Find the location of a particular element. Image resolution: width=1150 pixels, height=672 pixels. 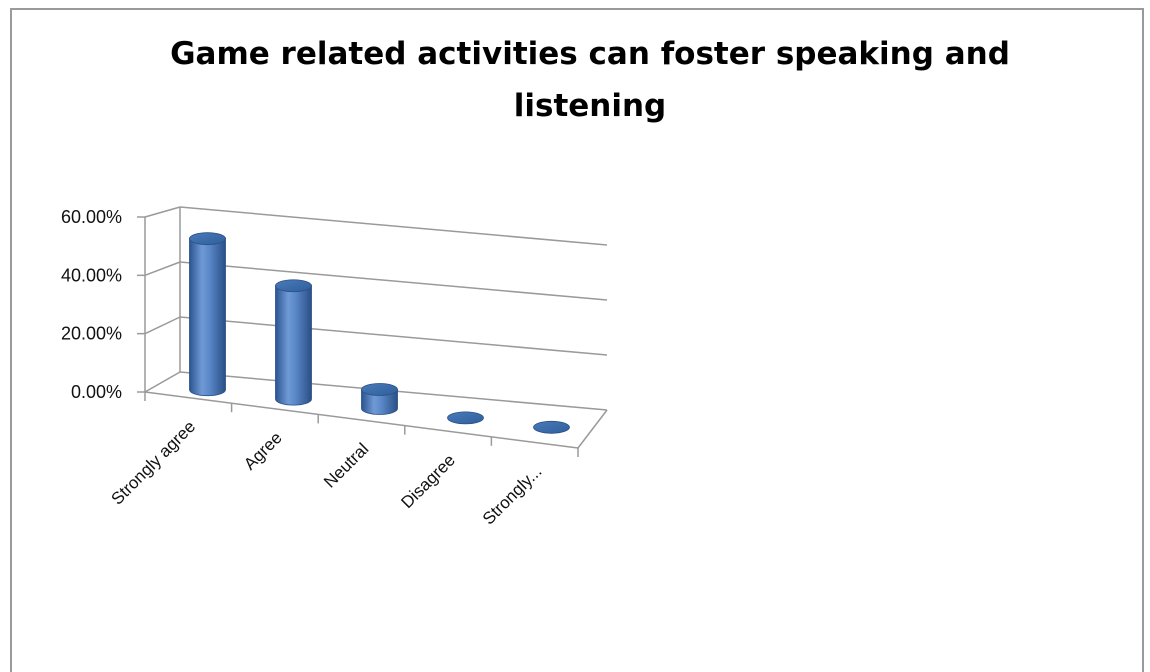

floor-right-edge is located at coordinates (592, 429).